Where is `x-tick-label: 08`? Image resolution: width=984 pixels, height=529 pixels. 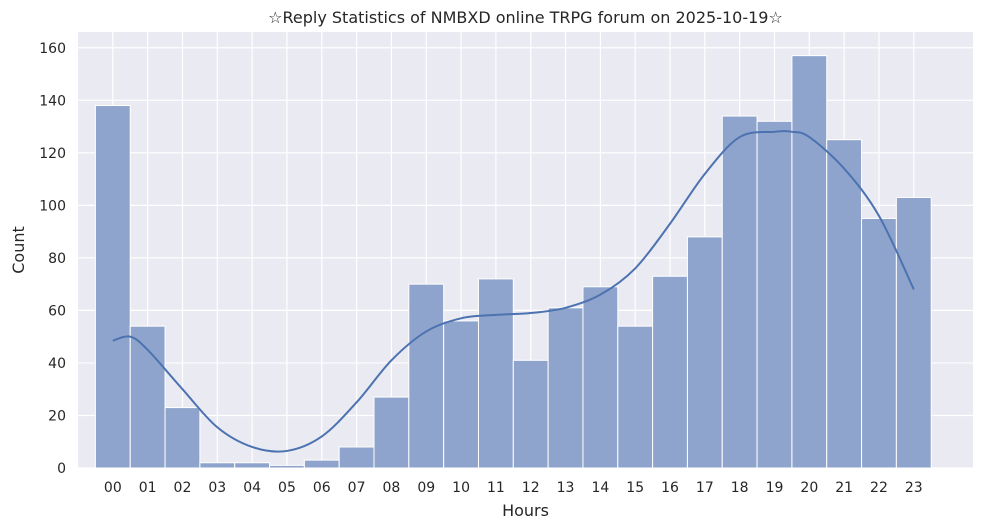 x-tick-label: 08 is located at coordinates (392, 488).